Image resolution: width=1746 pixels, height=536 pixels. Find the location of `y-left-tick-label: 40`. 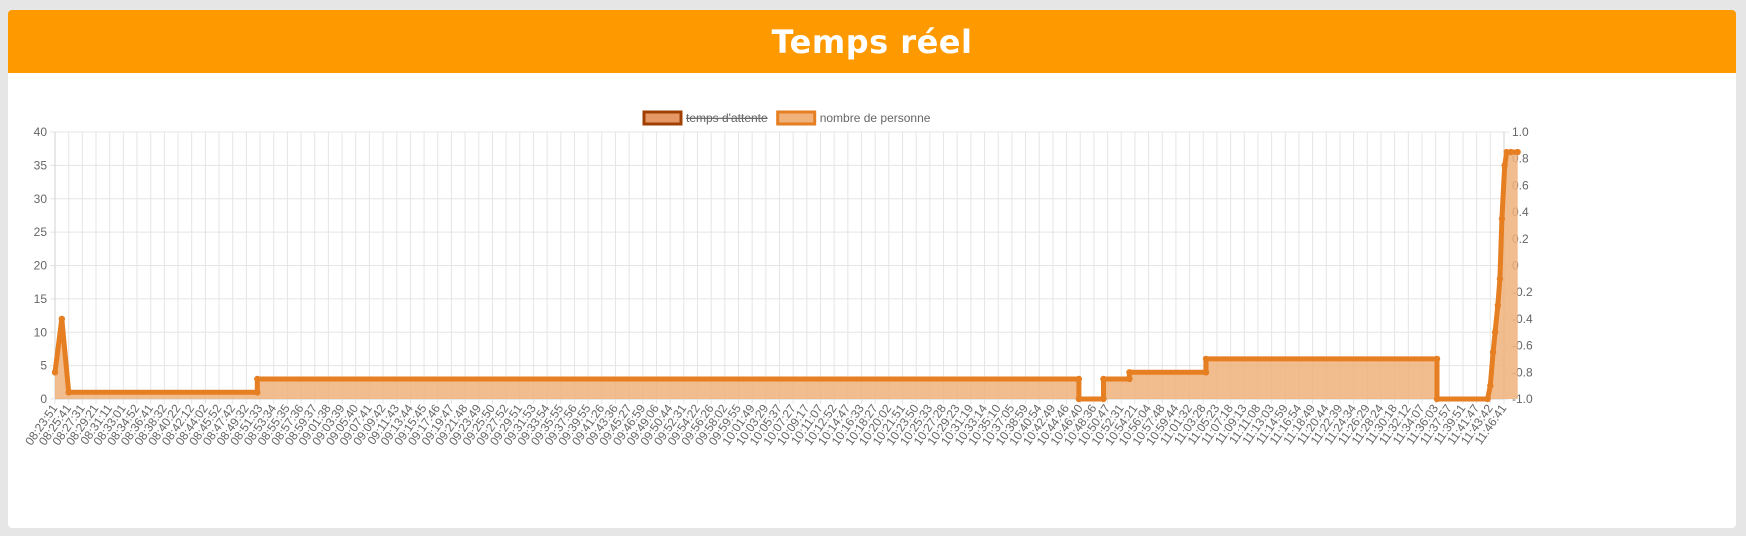

y-left-tick-label: 40 is located at coordinates (41, 132).